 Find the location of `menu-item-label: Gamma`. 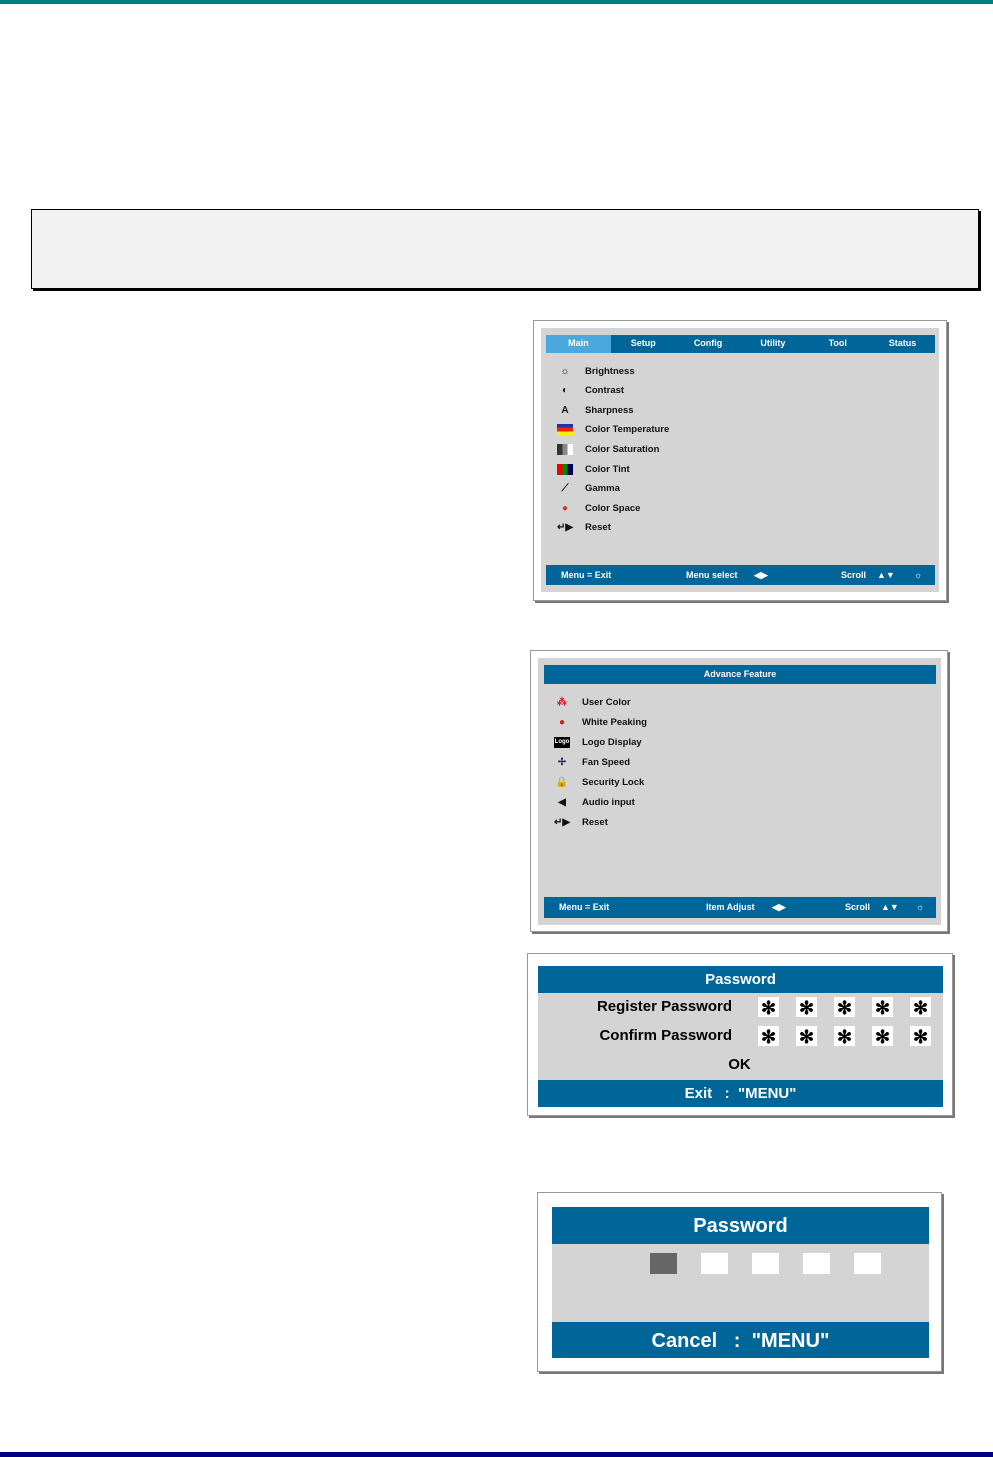

menu-item-label: Gamma is located at coordinates (602, 489).